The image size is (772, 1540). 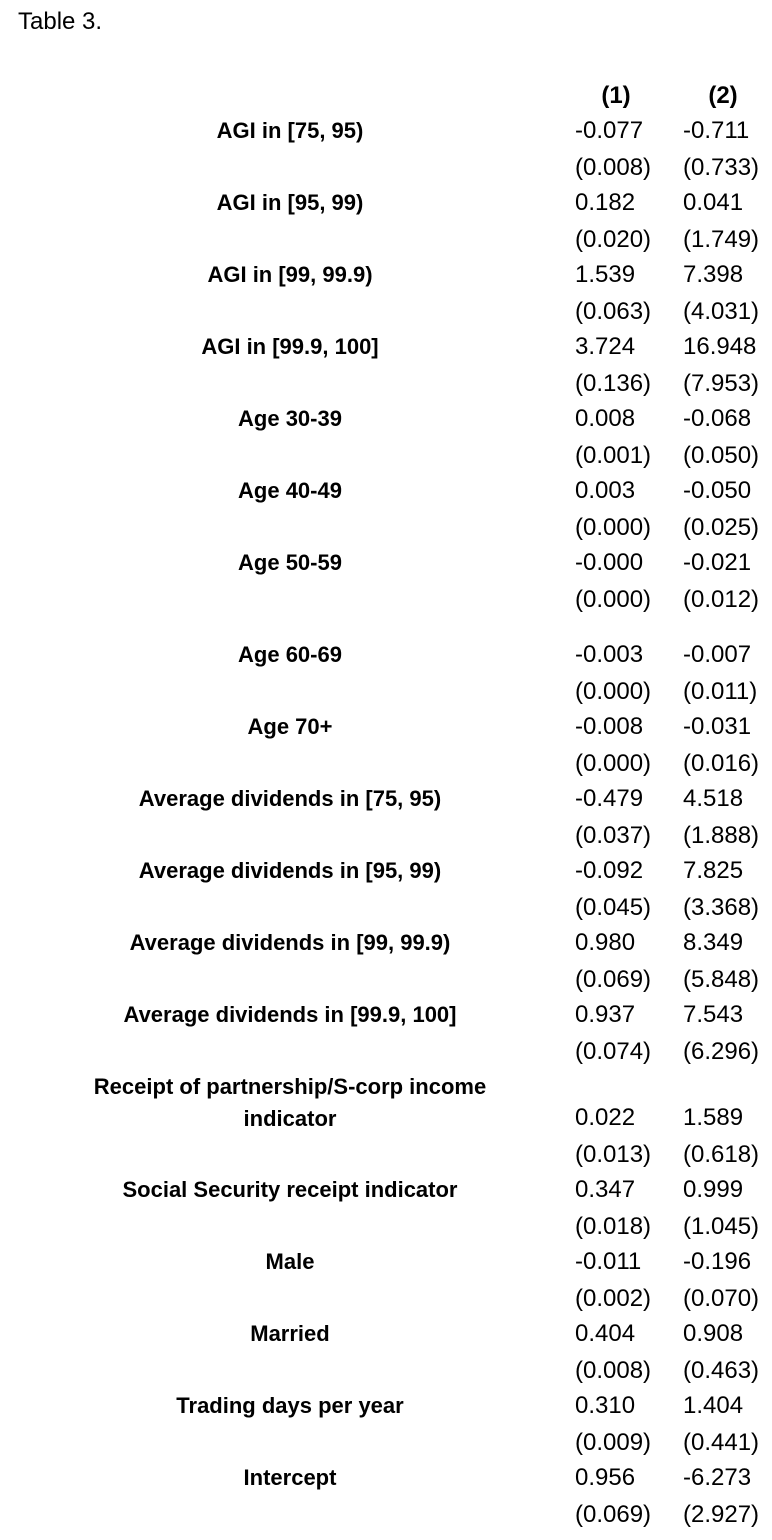 I want to click on row-label: Trading days per year, so click(x=290, y=1405).